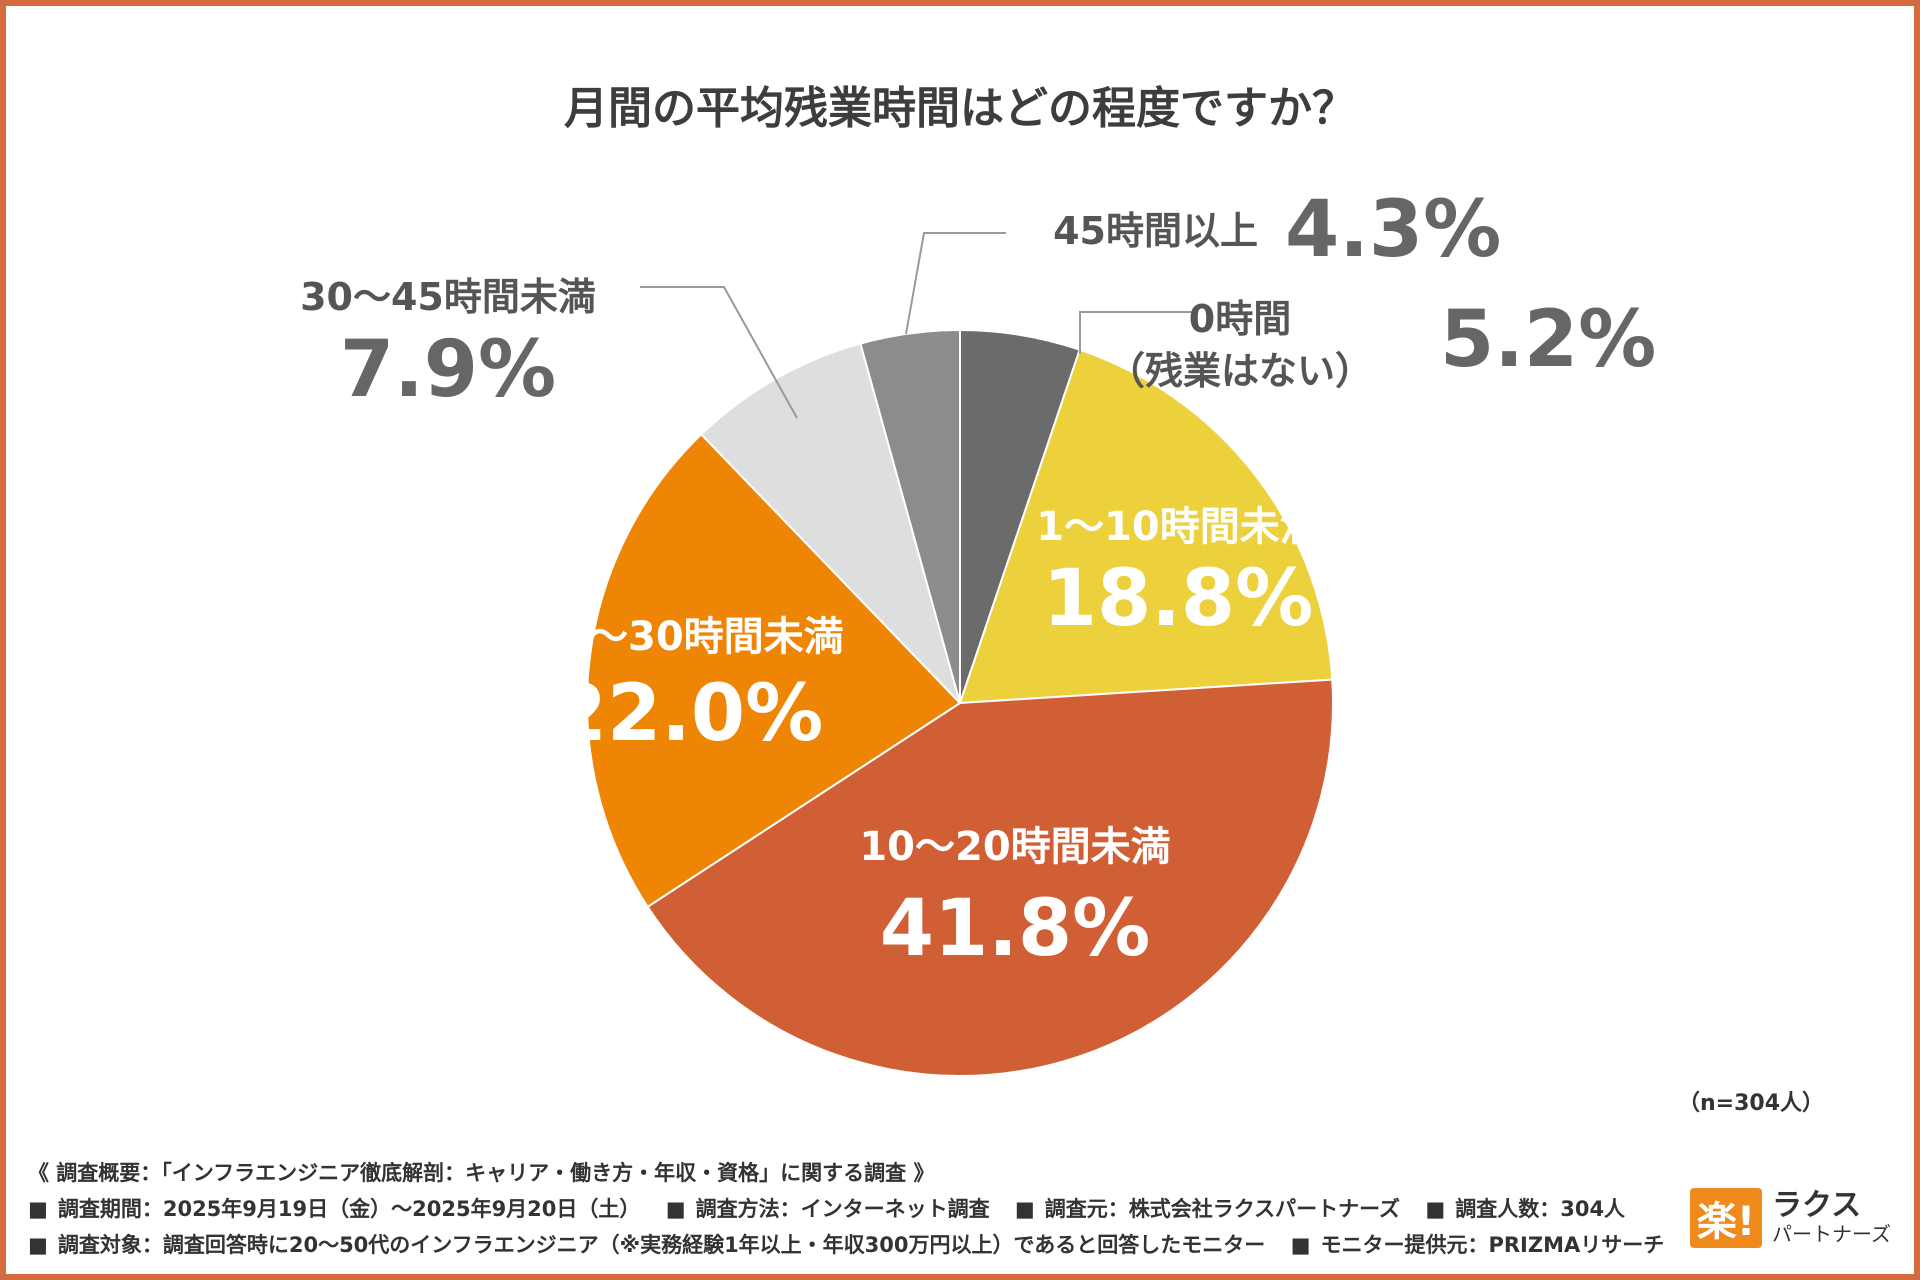 The width and height of the screenshot is (1920, 1280). I want to click on slice-value-s0: 5.2%, so click(1548, 340).